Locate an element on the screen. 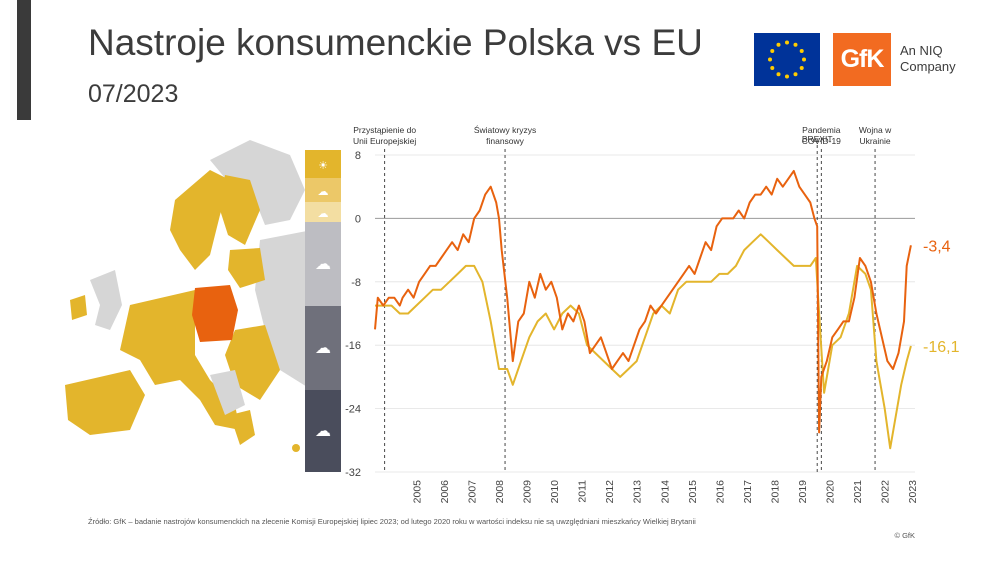 This screenshot has height=562, width=1000. cloud-icon: ☁ is located at coordinates (323, 264).